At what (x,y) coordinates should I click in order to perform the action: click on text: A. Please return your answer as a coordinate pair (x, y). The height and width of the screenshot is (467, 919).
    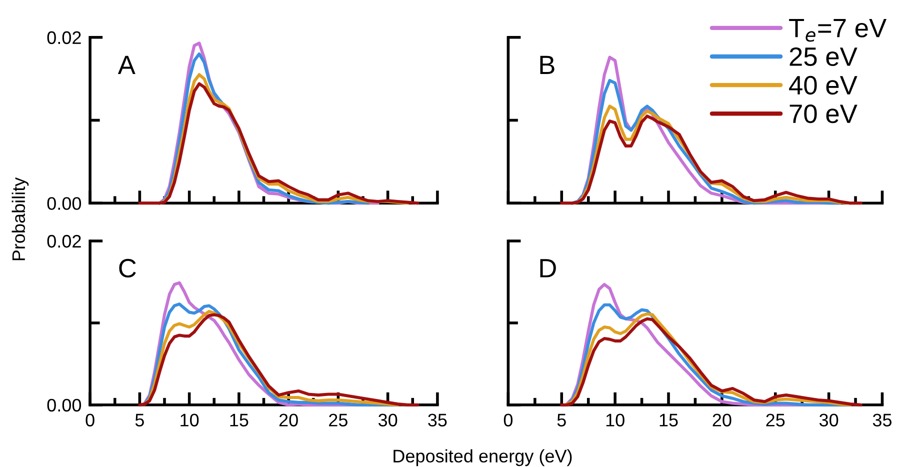
    Looking at the image, I should click on (127, 65).